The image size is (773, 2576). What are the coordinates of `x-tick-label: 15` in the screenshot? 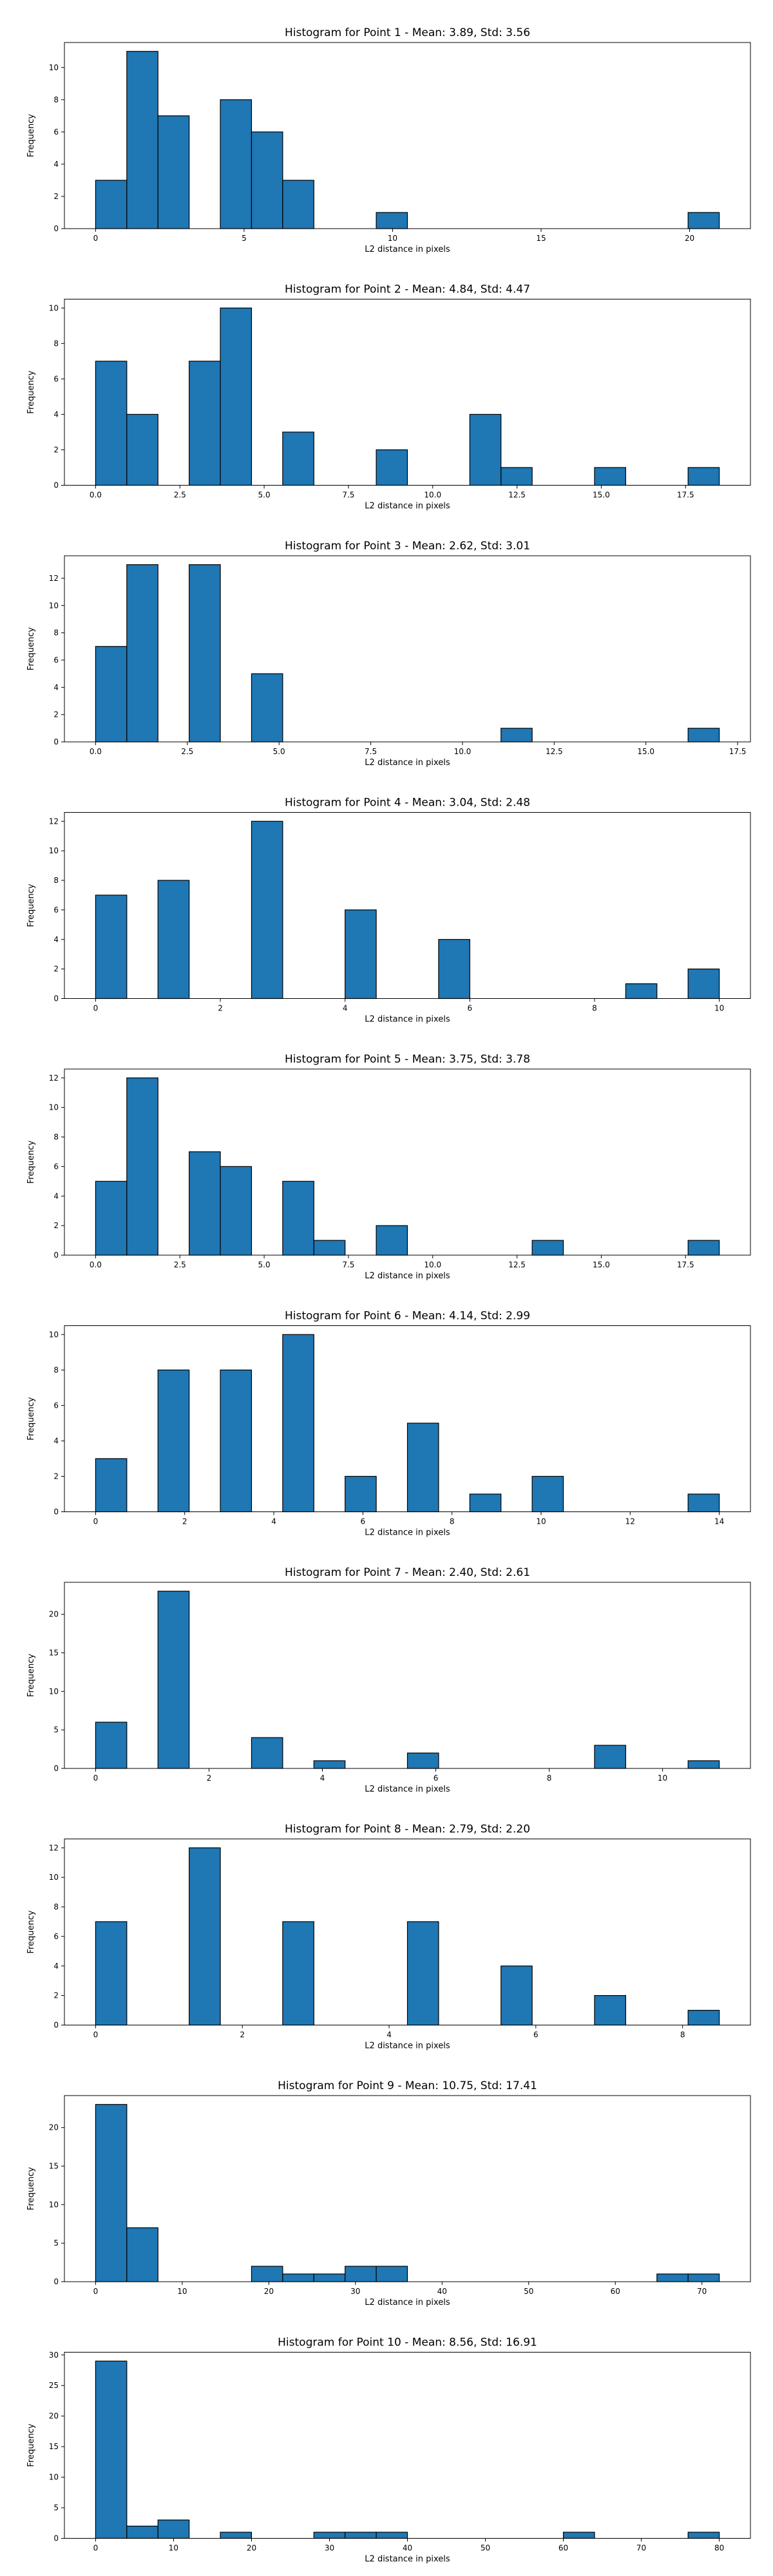 It's located at (541, 239).